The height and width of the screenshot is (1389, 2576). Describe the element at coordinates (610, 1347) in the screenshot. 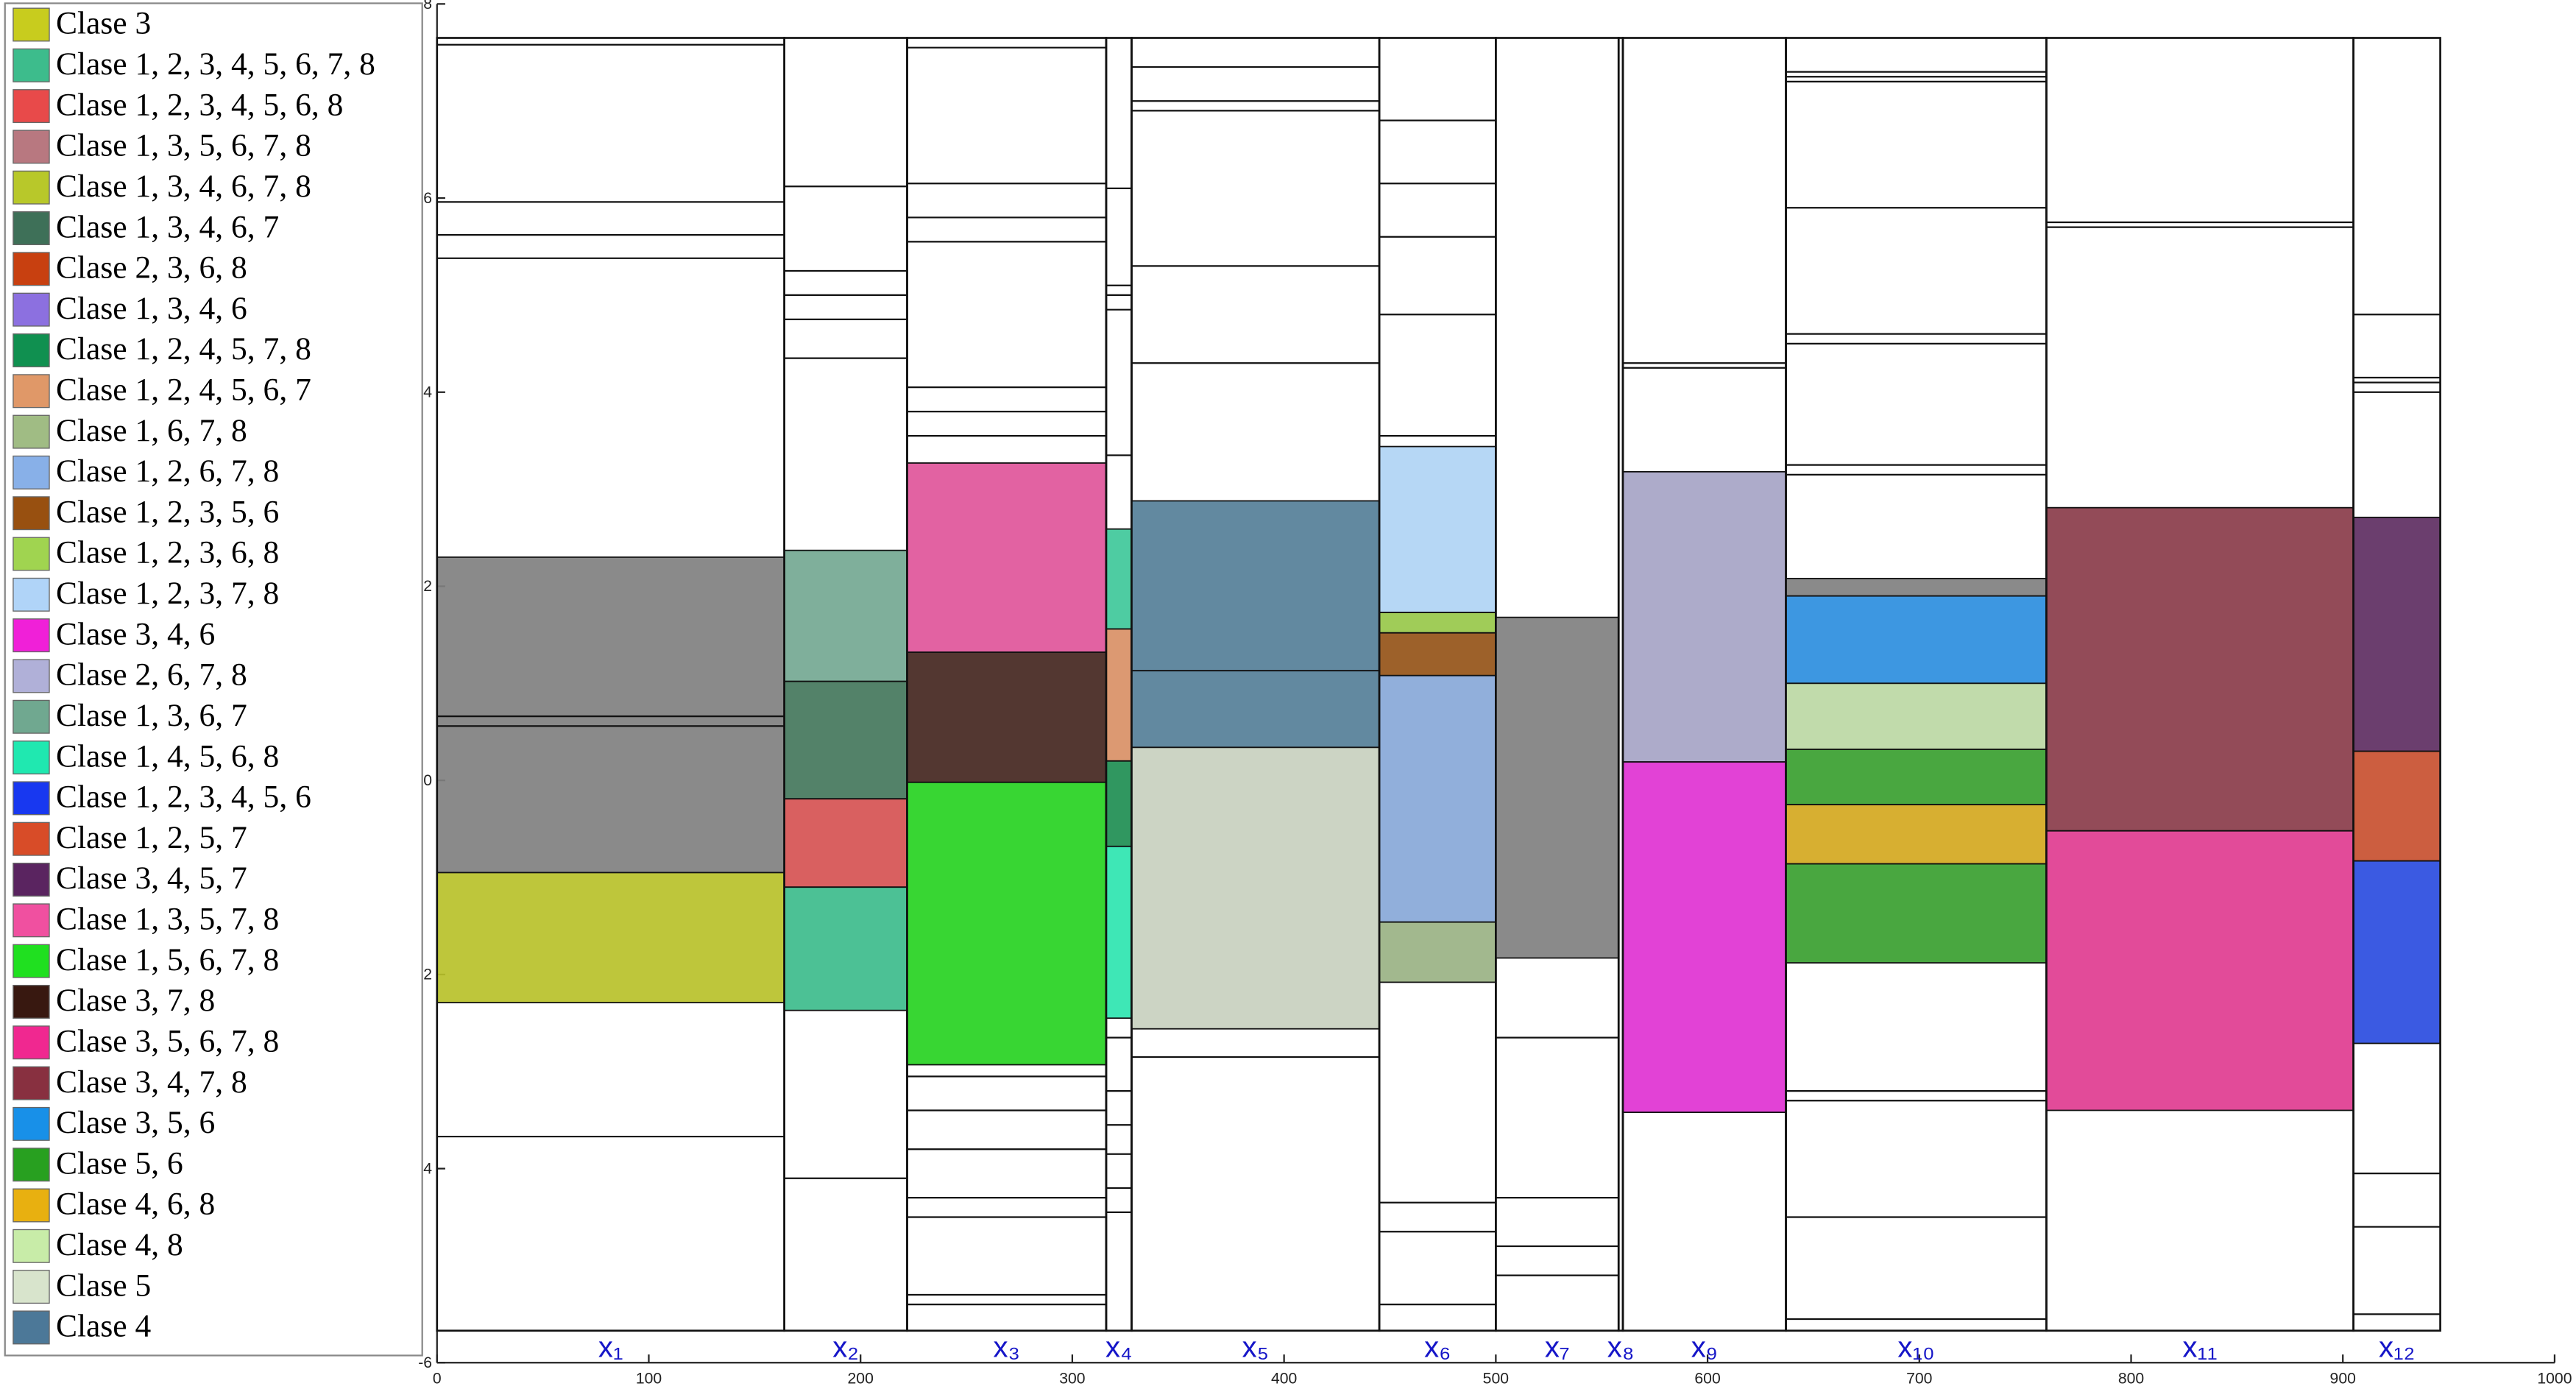

I see `column-label: x₁` at that location.